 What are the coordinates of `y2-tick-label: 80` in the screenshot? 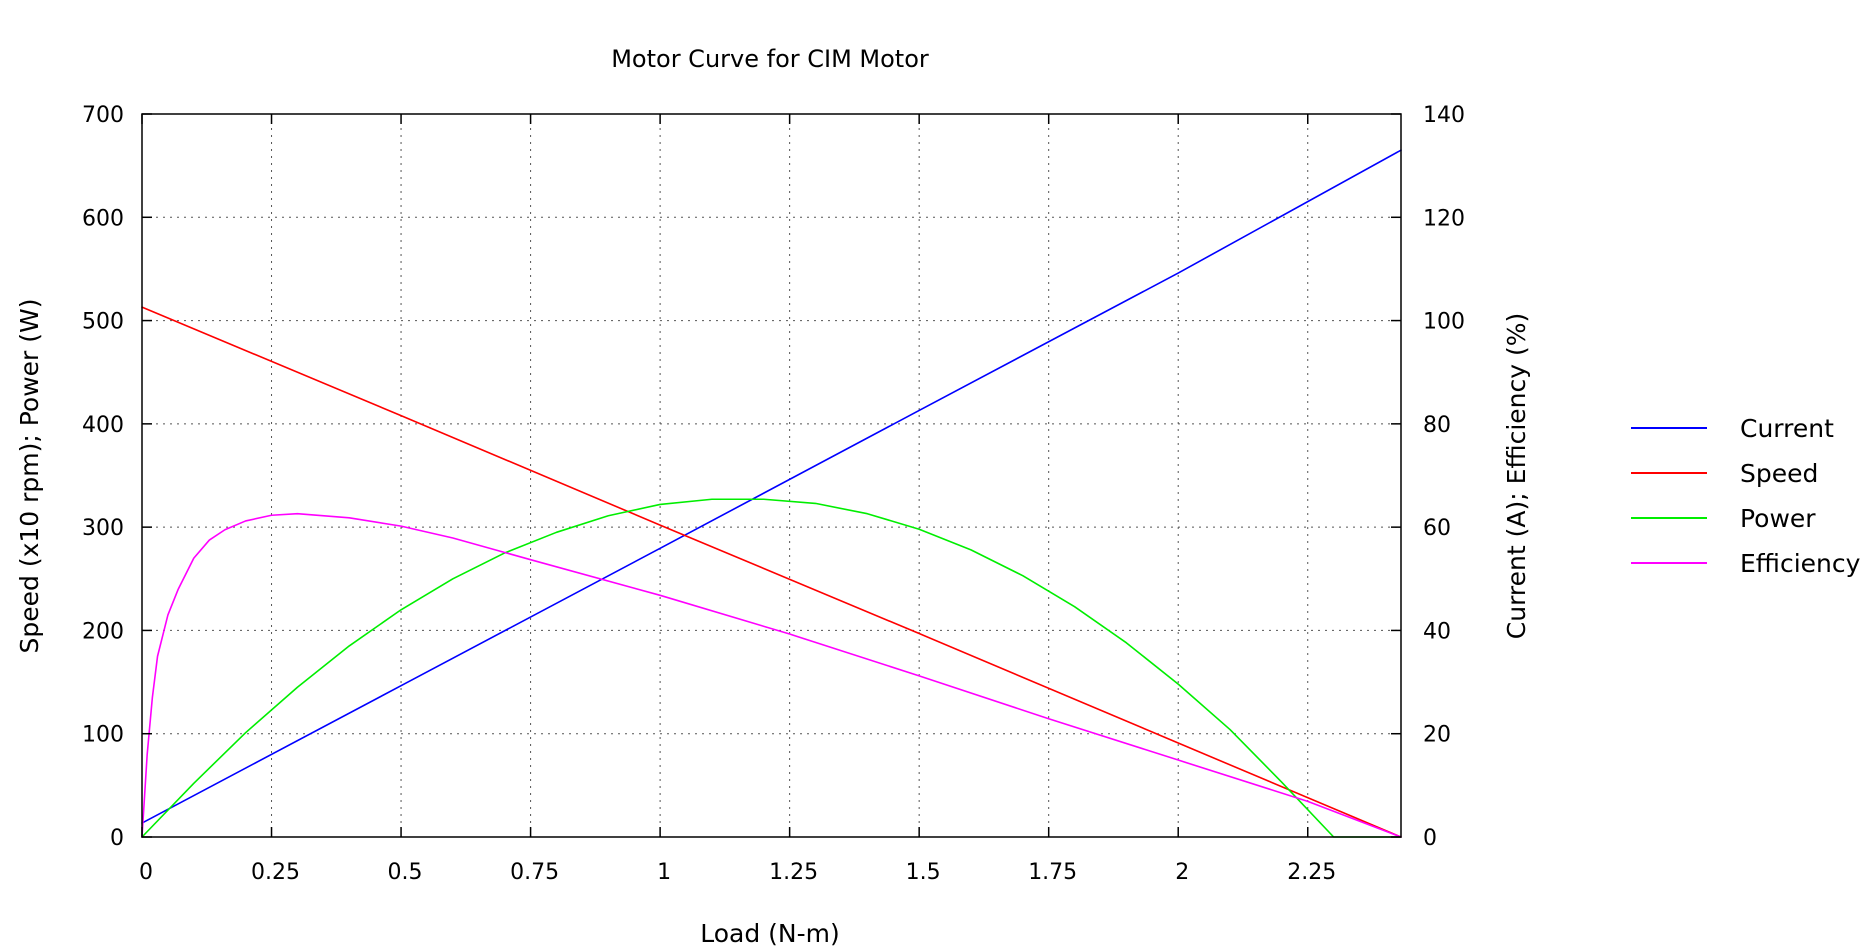 It's located at (1437, 425).